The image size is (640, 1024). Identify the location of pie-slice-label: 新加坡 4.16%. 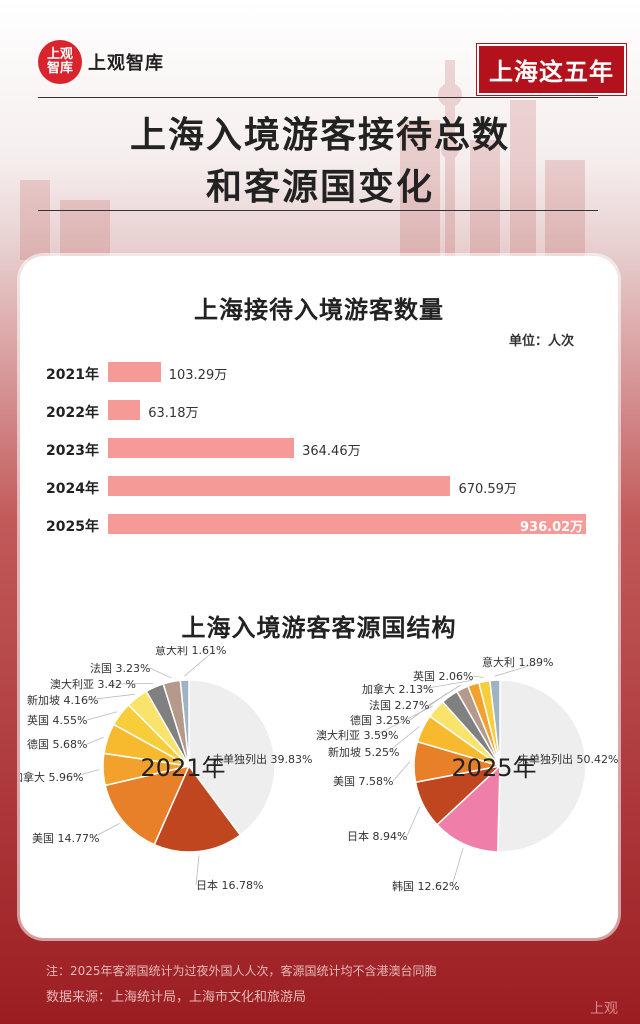
(62, 700).